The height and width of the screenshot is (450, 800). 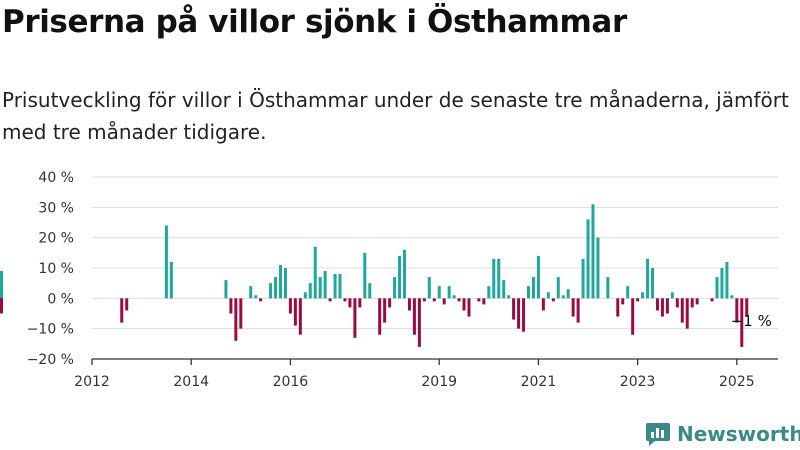 I want to click on y-tick-label: −10 %, so click(x=50, y=330).